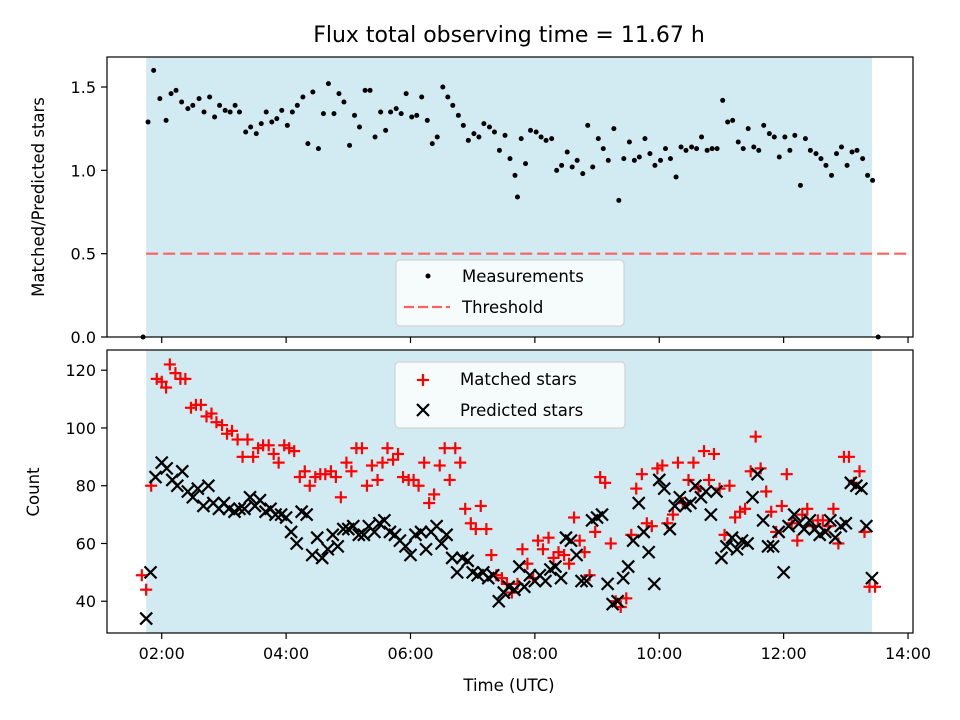 This screenshot has height=720, width=960. What do you see at coordinates (423, 380) in the screenshot?
I see `legend-matched-marker` at bounding box center [423, 380].